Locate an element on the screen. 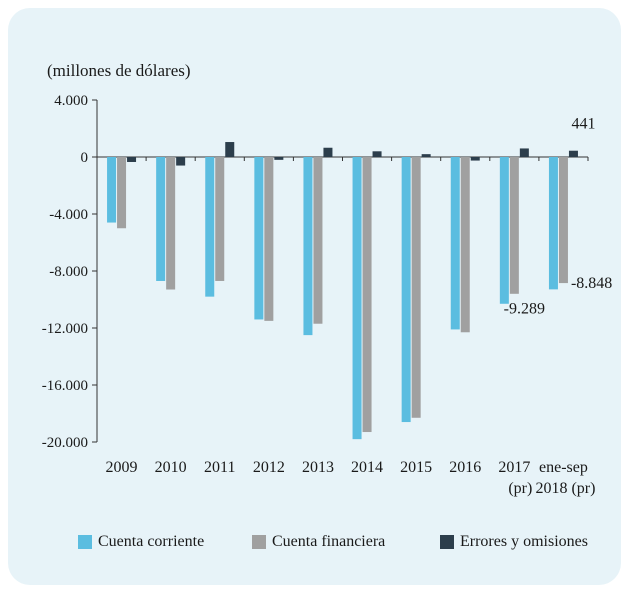  x-tick-label: 2010 is located at coordinates (171, 467).